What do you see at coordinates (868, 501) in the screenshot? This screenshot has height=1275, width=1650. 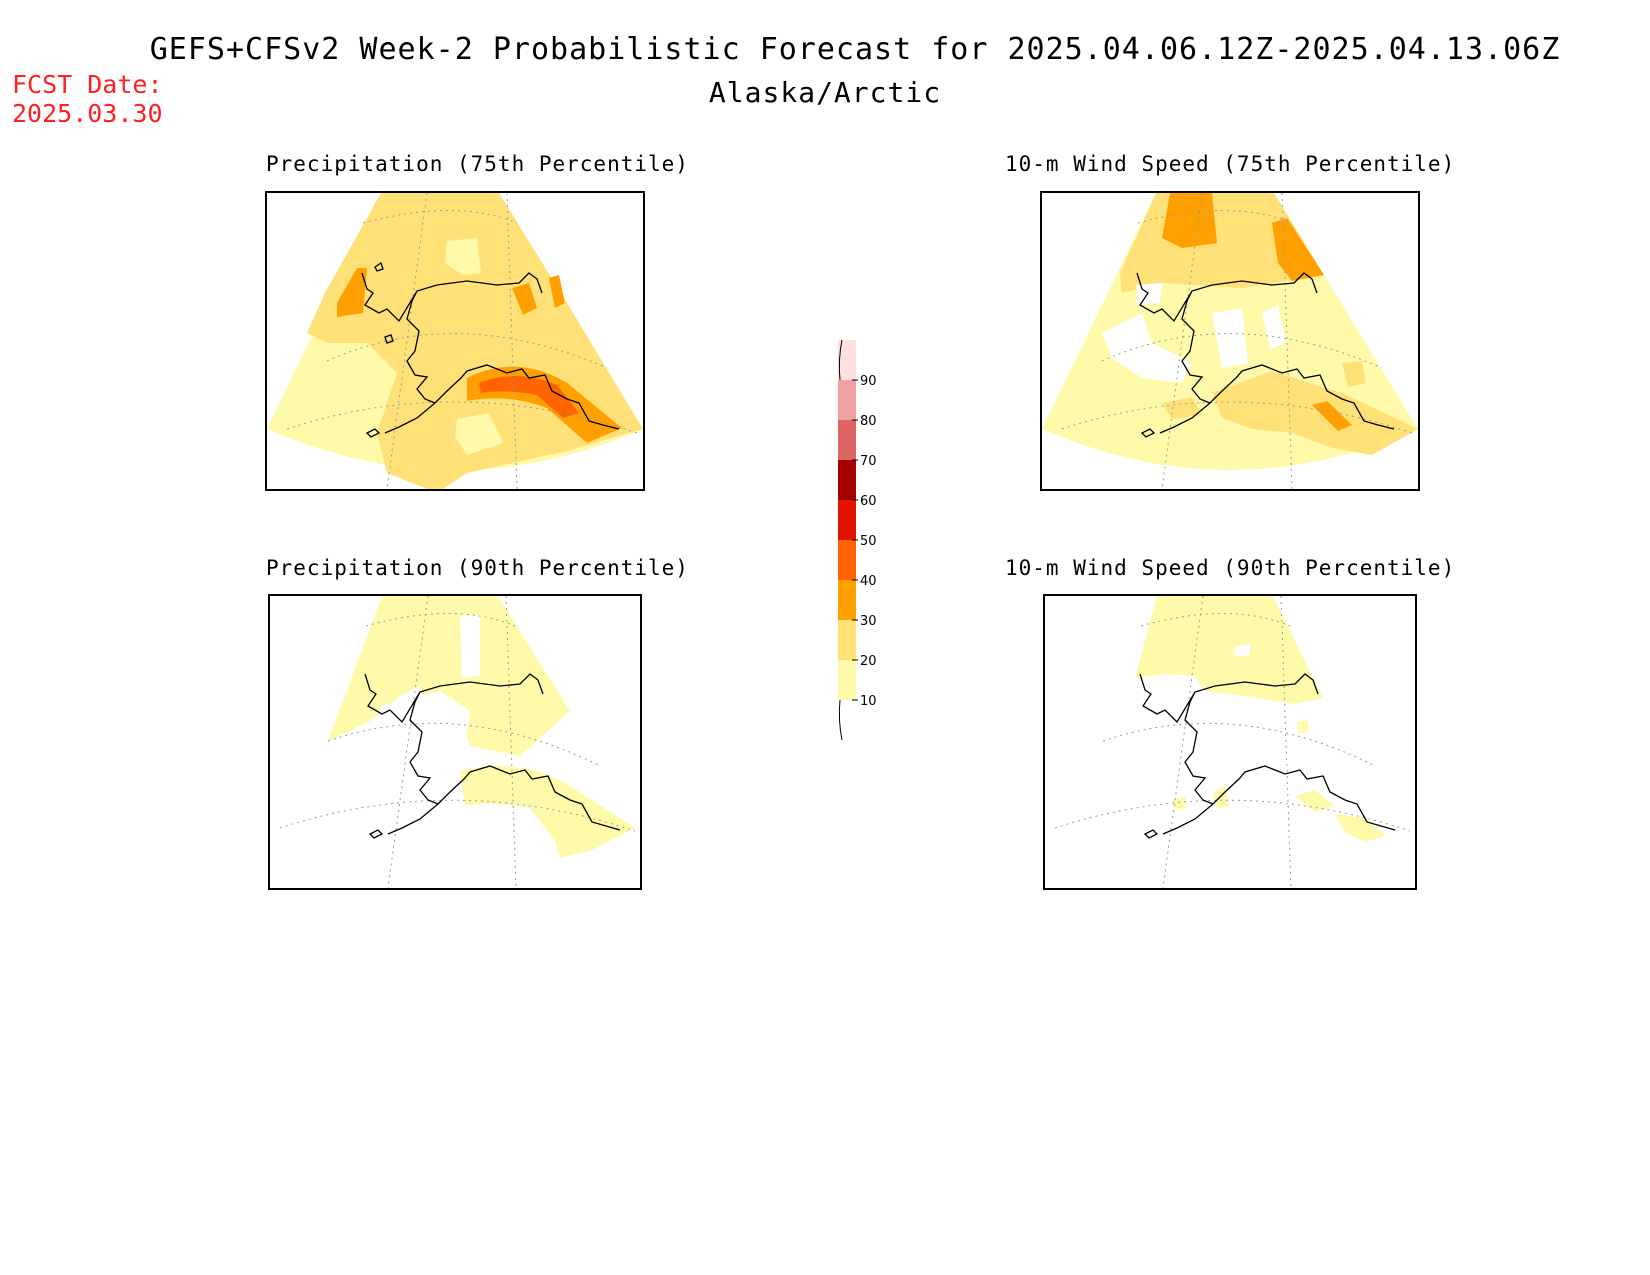 I see `colorbar-tick-label: 60` at bounding box center [868, 501].